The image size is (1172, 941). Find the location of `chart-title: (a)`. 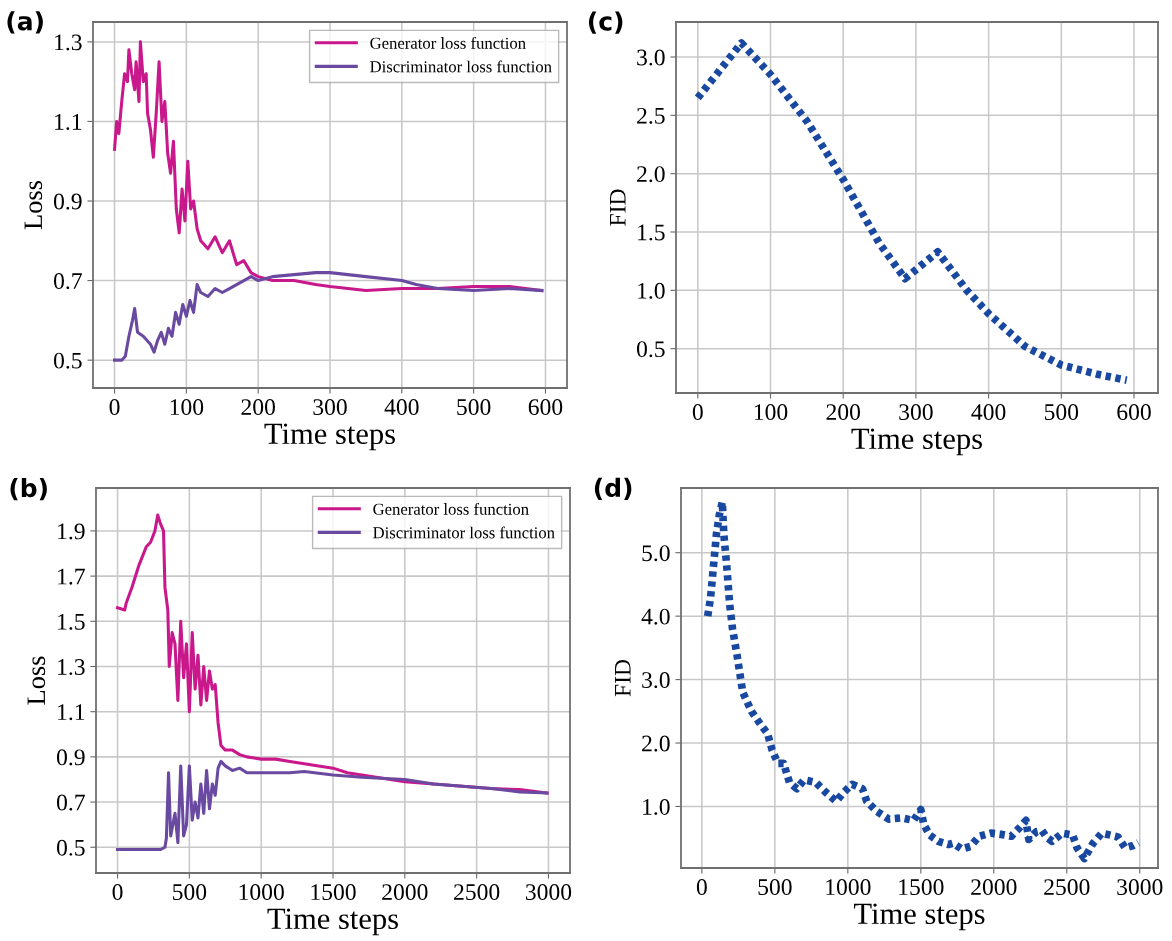

chart-title: (a) is located at coordinates (25, 22).